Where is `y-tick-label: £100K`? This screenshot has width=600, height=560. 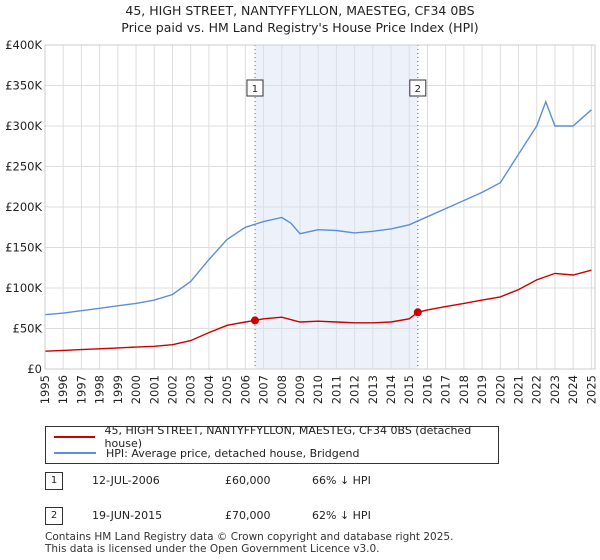 y-tick-label: £100K is located at coordinates (23, 288).